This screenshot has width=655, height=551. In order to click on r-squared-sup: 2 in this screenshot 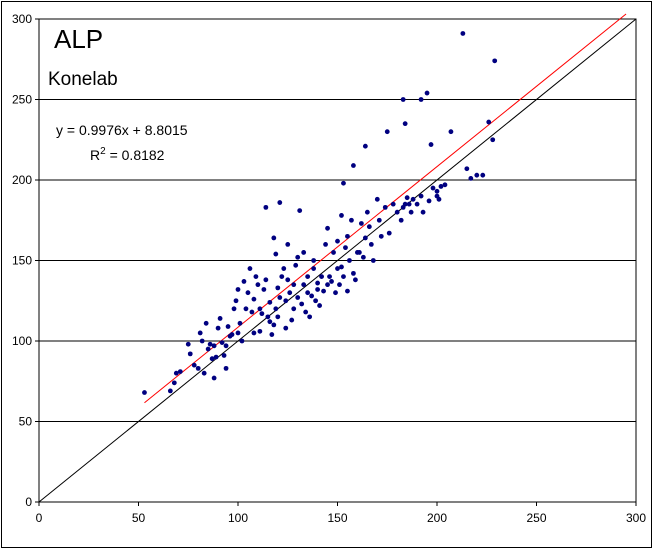, I will do `click(103, 151)`.